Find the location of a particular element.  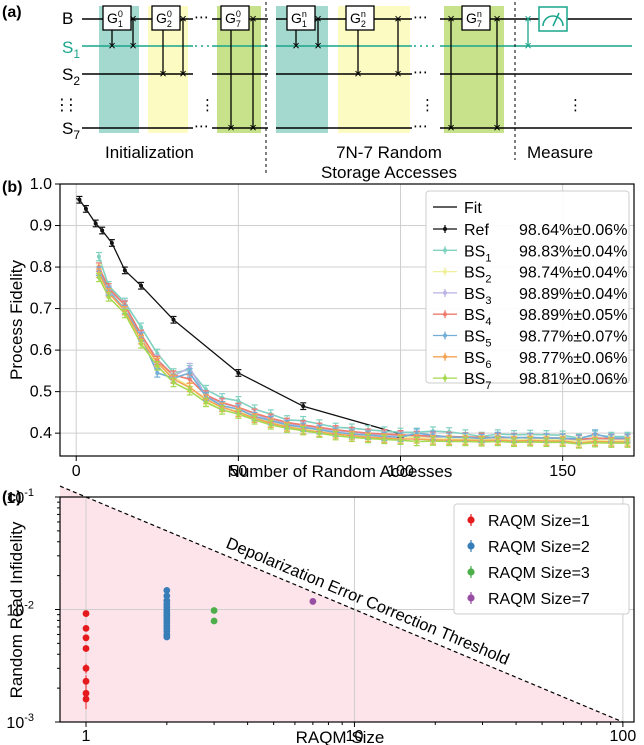

gate-gn-7: Gn 7 × × × × is located at coordinates (474, 70).